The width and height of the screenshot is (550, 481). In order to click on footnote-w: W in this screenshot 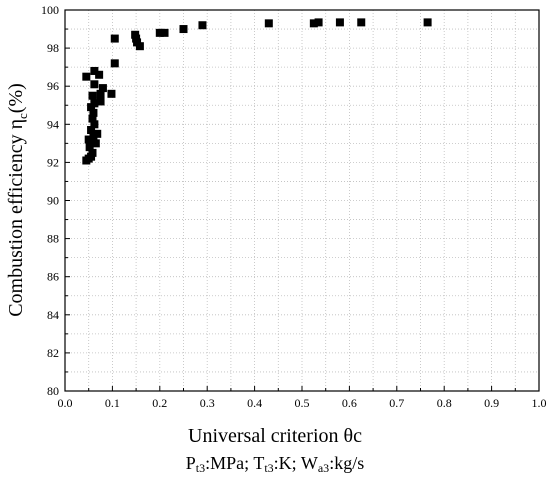, I will do `click(309, 463)`.